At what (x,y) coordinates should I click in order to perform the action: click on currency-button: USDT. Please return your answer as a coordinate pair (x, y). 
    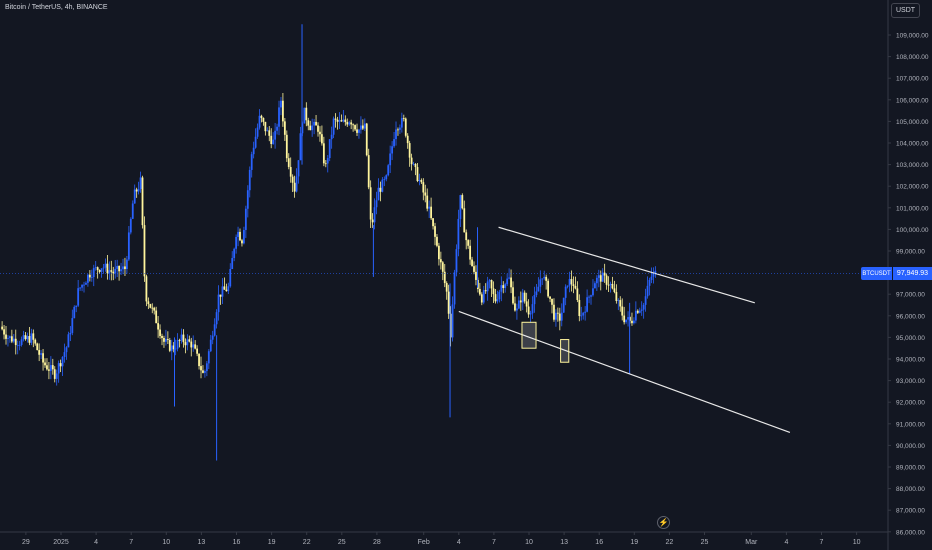
    Looking at the image, I should click on (905, 10).